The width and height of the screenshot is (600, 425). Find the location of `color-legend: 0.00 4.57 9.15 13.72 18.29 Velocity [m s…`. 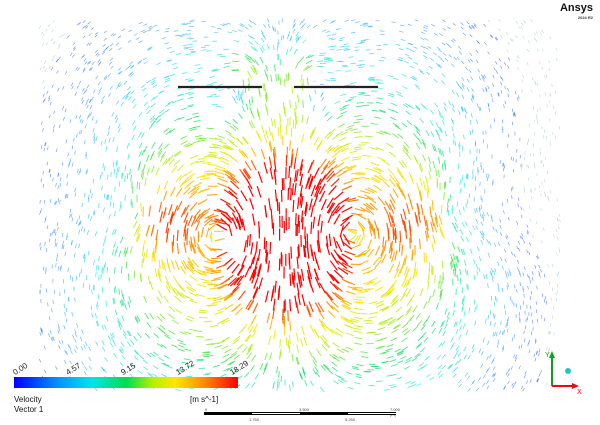

color-legend: 0.00 4.57 9.15 13.72 18.29 Velocity [m s… is located at coordinates (130, 385).